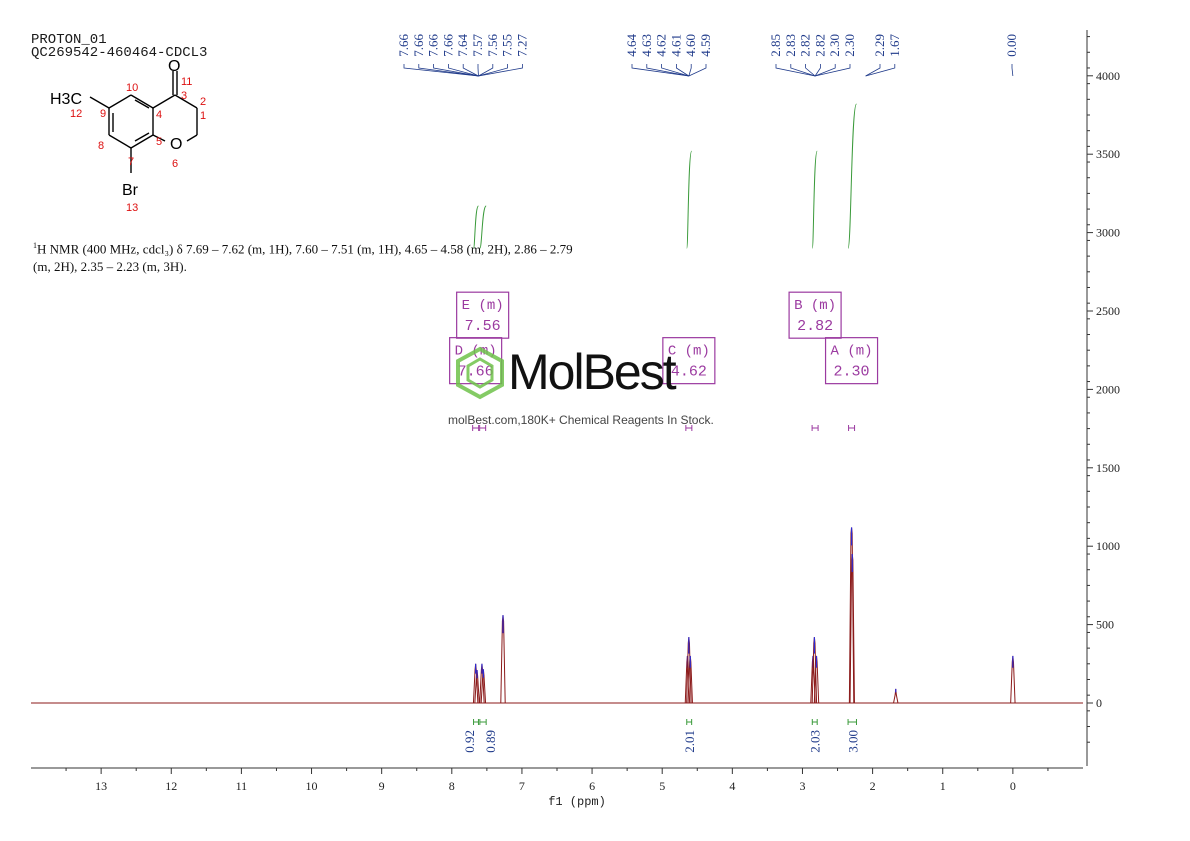  Describe the element at coordinates (130, 190) in the screenshot. I see `bromine-label: Br` at that location.